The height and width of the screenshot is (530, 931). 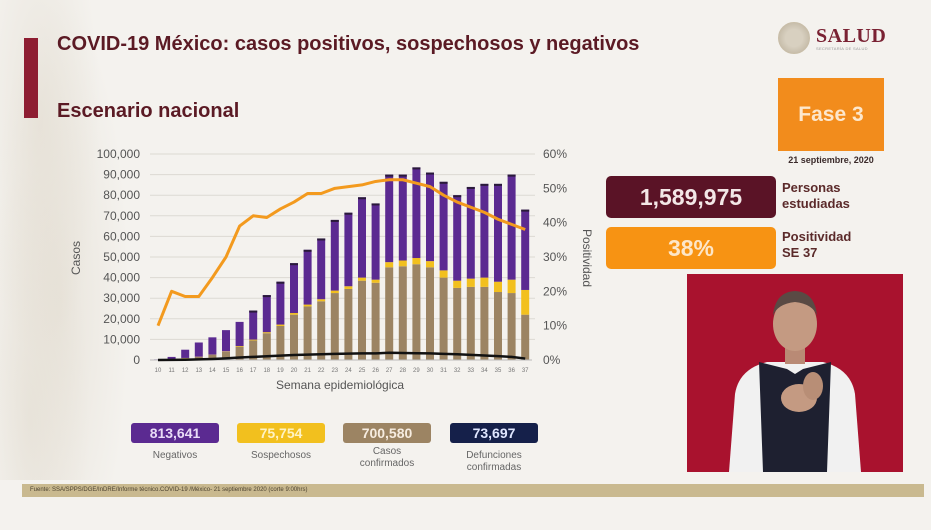 I want to click on legend-sospechosos-label: Sospechosos, so click(x=281, y=455).